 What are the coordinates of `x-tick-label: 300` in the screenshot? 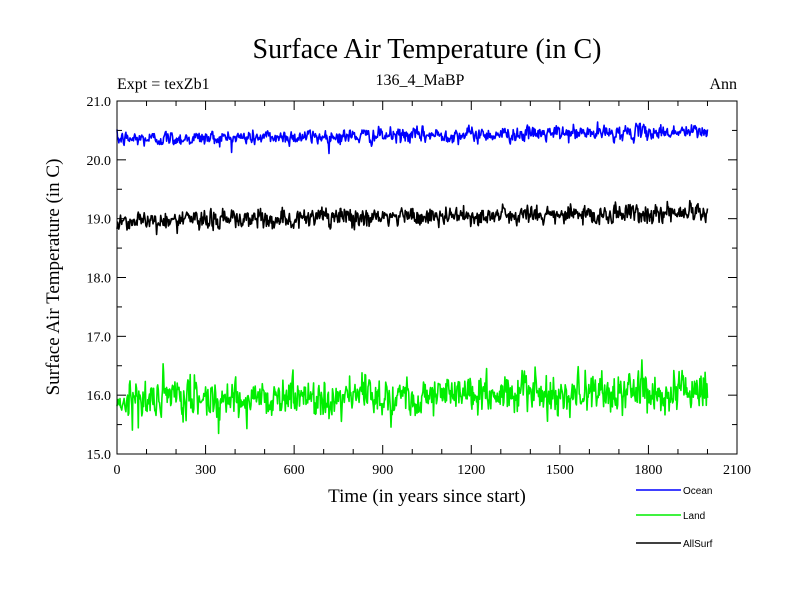 It's located at (205, 470).